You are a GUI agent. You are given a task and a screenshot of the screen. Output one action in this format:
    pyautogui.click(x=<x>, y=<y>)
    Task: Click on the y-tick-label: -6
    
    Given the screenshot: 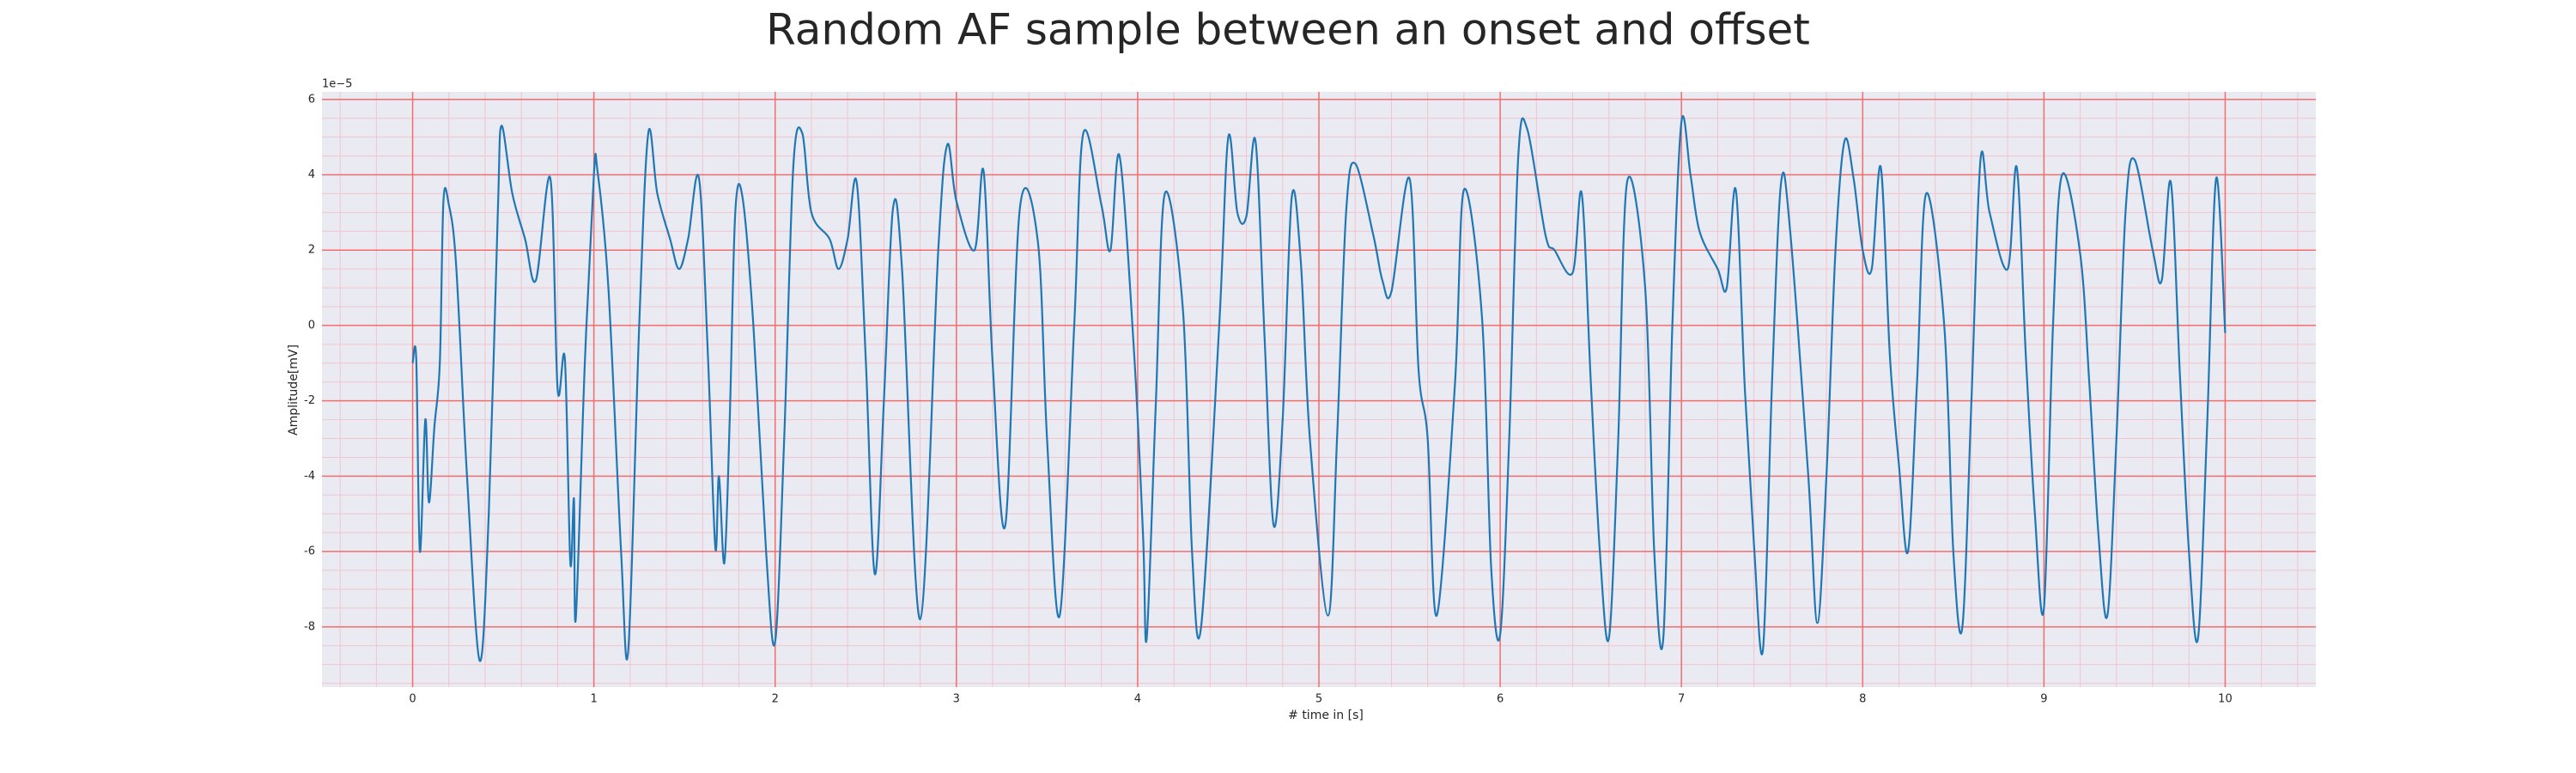 What is the action you would take?
    pyautogui.click(x=310, y=551)
    